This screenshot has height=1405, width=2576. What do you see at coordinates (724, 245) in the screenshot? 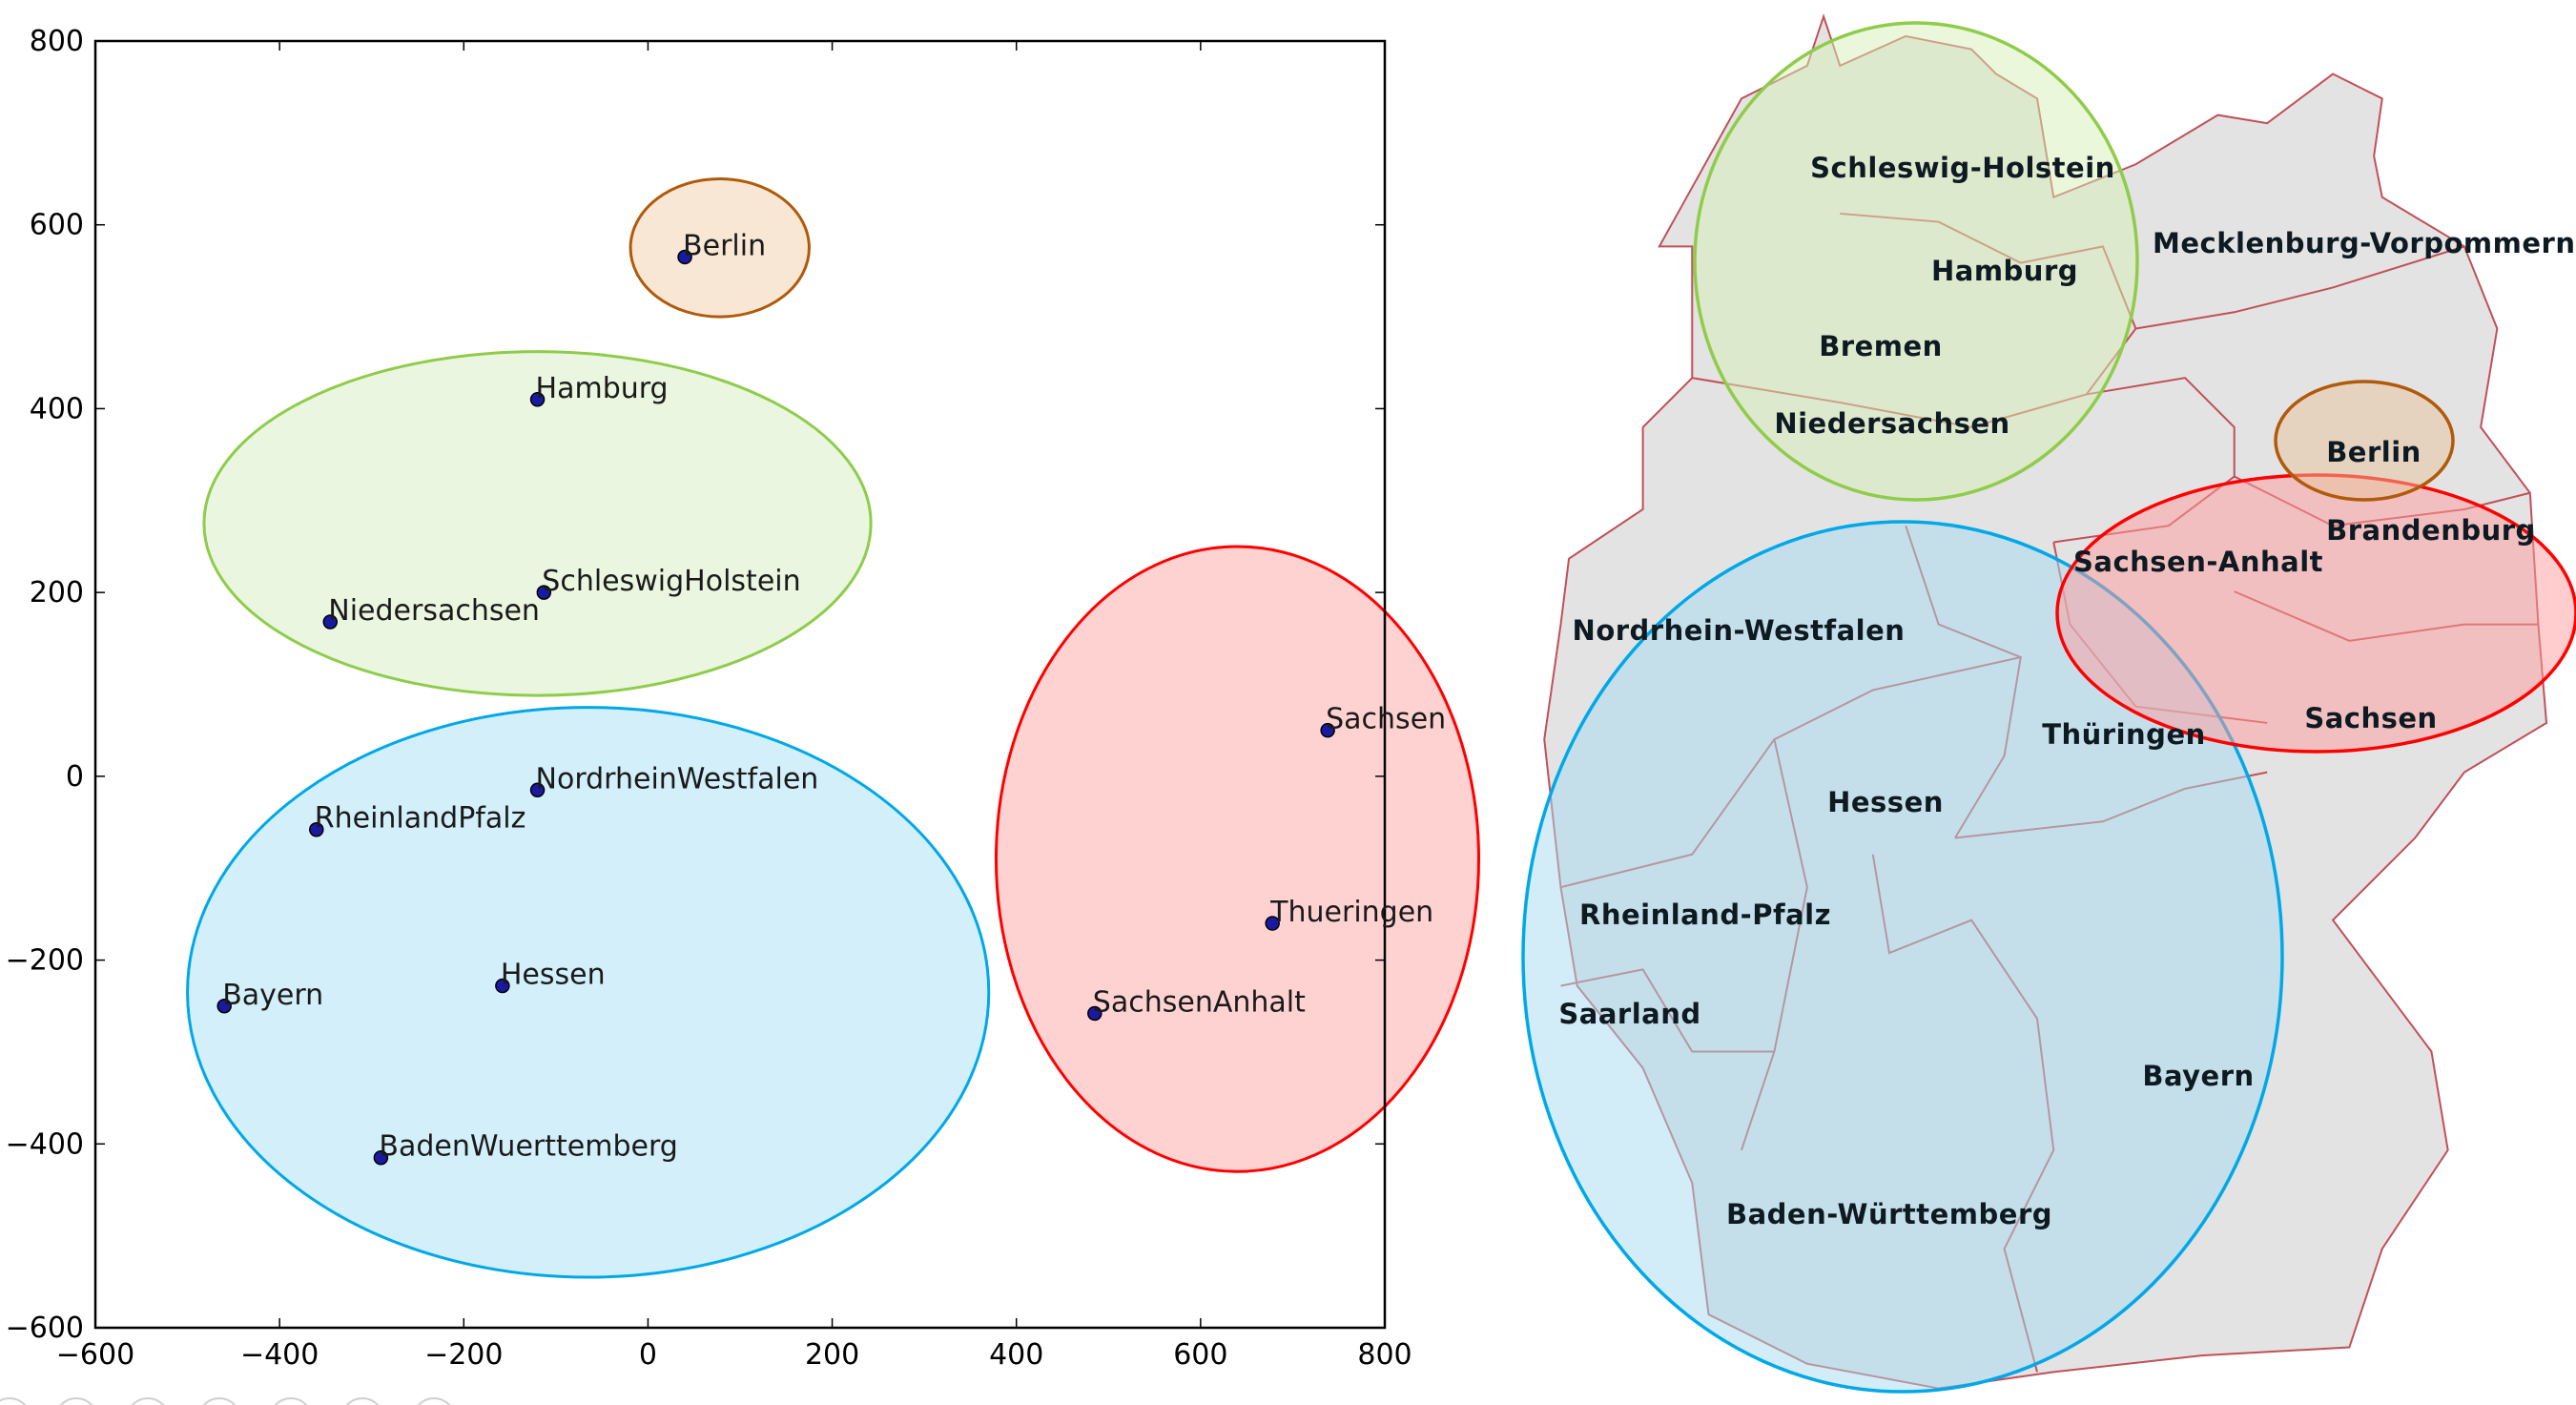
I see `point-label: Berlin` at bounding box center [724, 245].